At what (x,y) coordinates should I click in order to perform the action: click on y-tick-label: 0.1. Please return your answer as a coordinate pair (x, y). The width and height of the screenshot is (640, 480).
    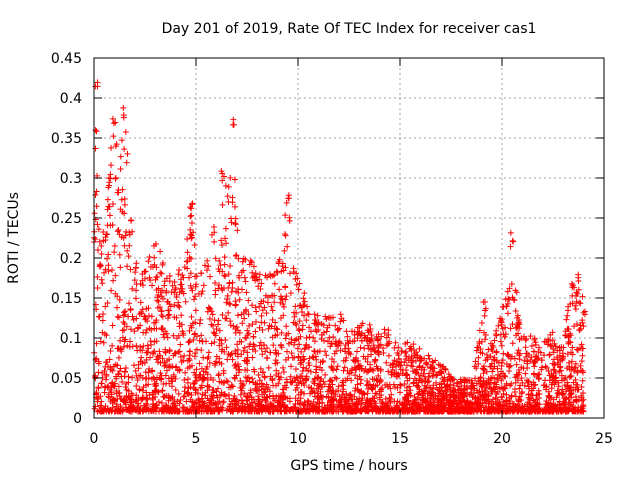
    Looking at the image, I should click on (71, 339).